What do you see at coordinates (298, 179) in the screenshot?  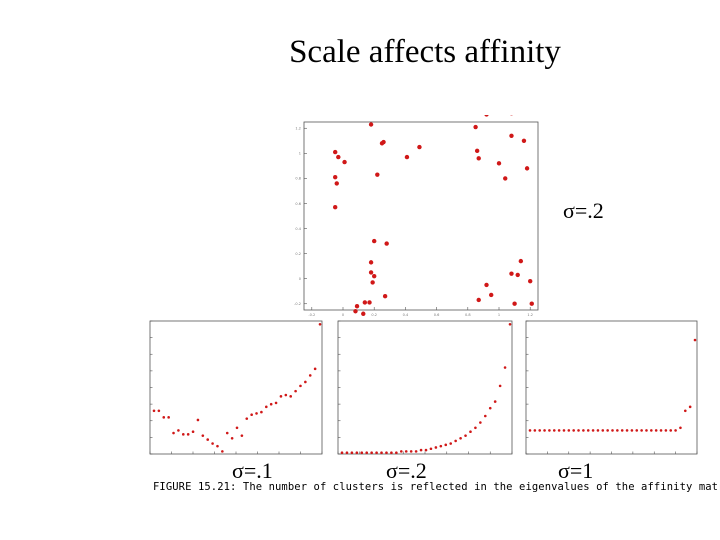 I see `y-tick-label: 0.8` at bounding box center [298, 179].